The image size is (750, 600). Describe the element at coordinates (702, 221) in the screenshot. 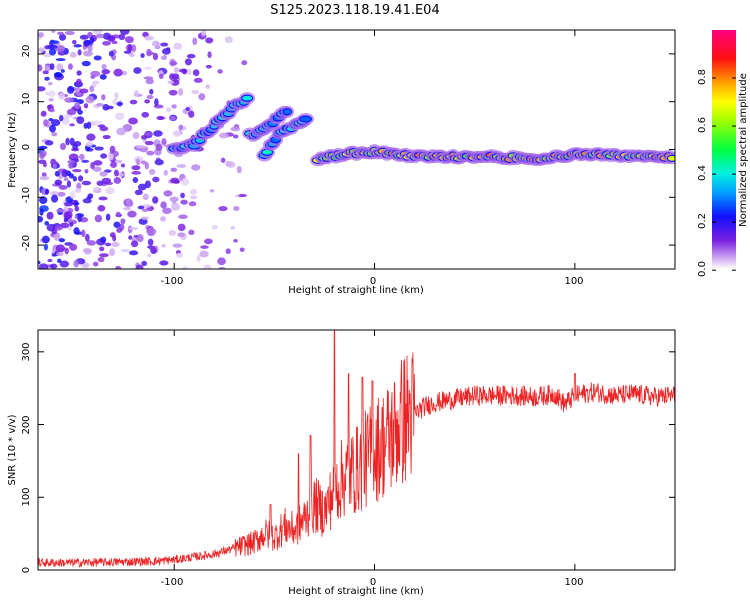

I see `colorbar-tick-label: 0.2` at that location.